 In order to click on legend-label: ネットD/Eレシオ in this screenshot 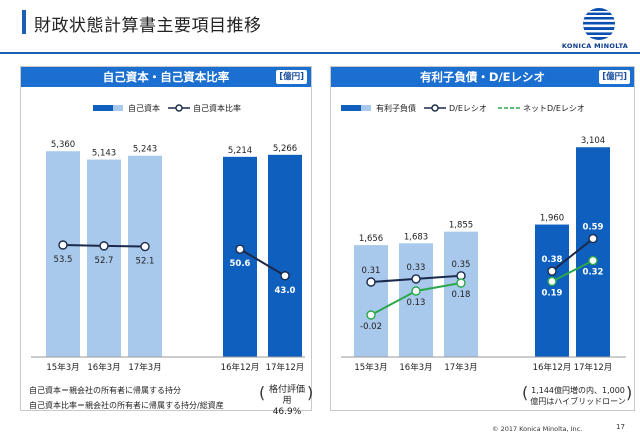, I will do `click(554, 108)`.